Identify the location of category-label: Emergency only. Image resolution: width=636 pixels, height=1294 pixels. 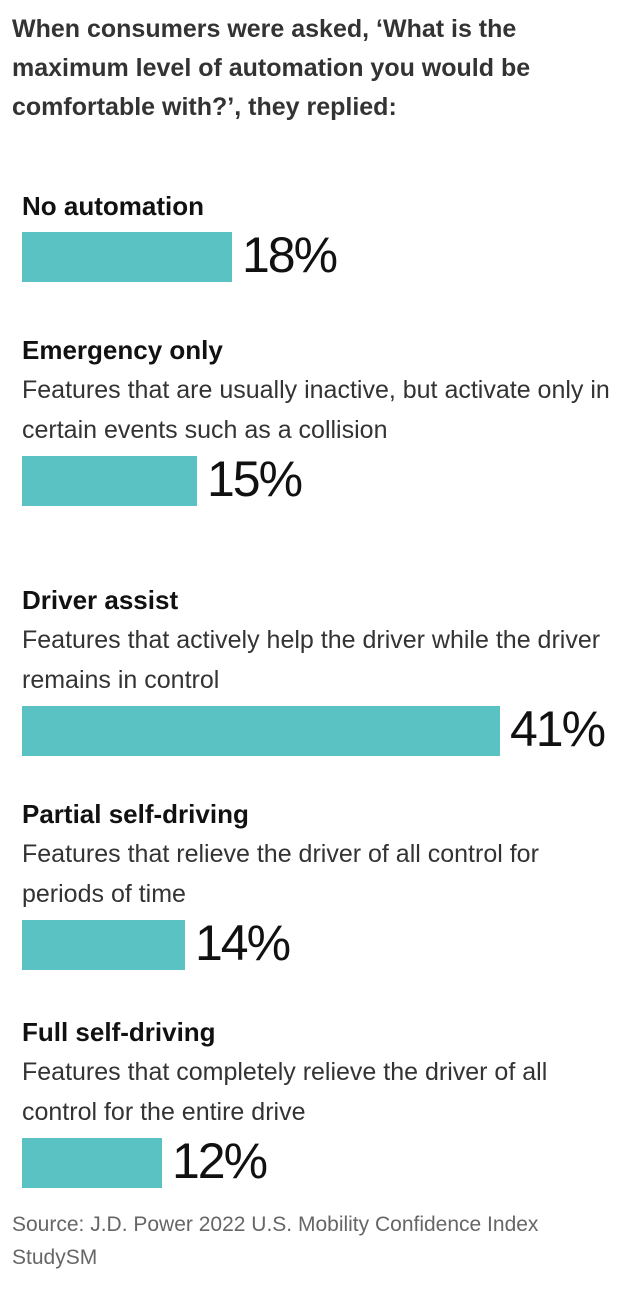
(122, 350).